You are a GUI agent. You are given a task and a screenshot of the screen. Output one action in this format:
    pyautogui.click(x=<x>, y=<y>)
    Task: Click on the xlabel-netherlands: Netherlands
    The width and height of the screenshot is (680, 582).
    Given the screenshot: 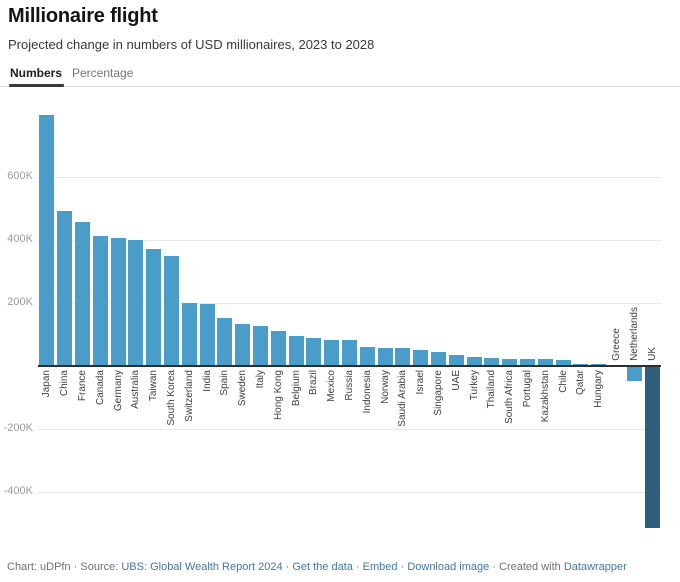 What is the action you would take?
    pyautogui.click(x=634, y=334)
    